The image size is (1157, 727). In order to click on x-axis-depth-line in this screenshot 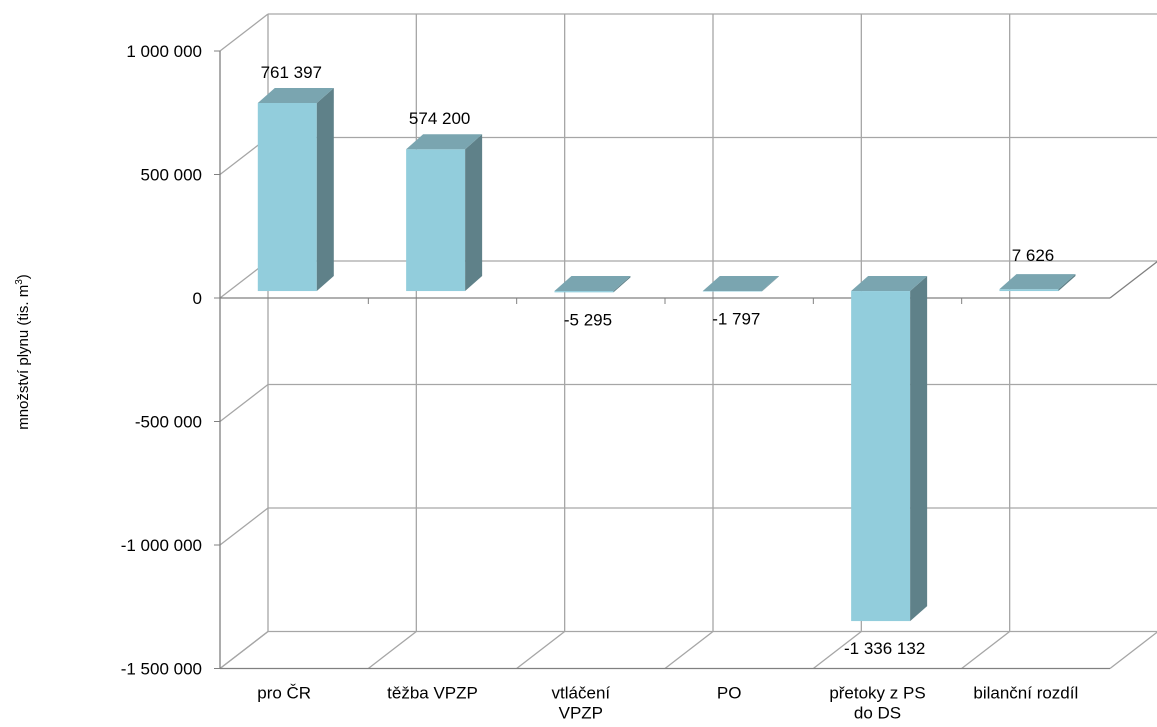, I will do `click(1133, 279)`.